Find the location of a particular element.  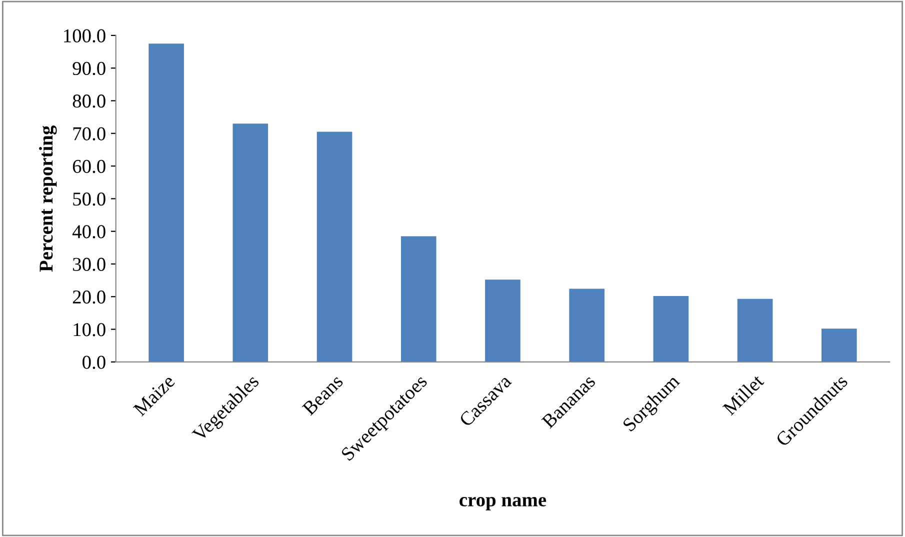

y-tick-label: 70.0 is located at coordinates (89, 133).